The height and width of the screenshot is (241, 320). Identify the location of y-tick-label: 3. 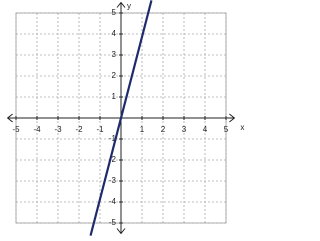
(114, 54).